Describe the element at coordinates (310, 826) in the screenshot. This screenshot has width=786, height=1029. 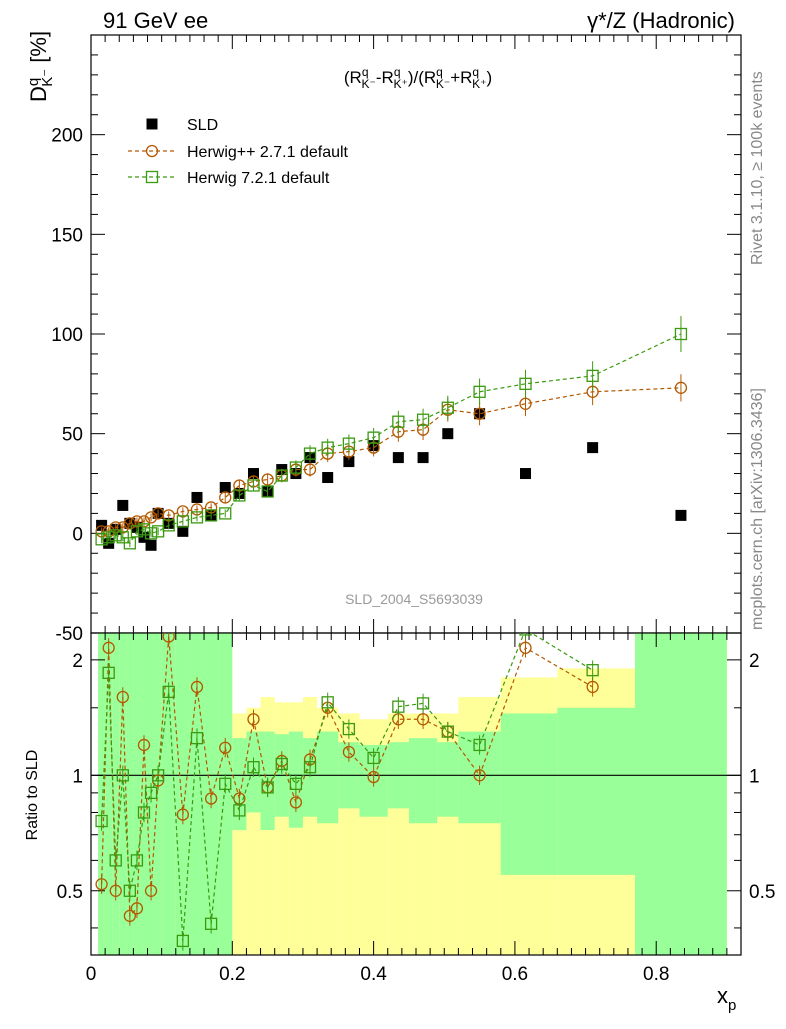
I see `ratio-band-outer` at that location.